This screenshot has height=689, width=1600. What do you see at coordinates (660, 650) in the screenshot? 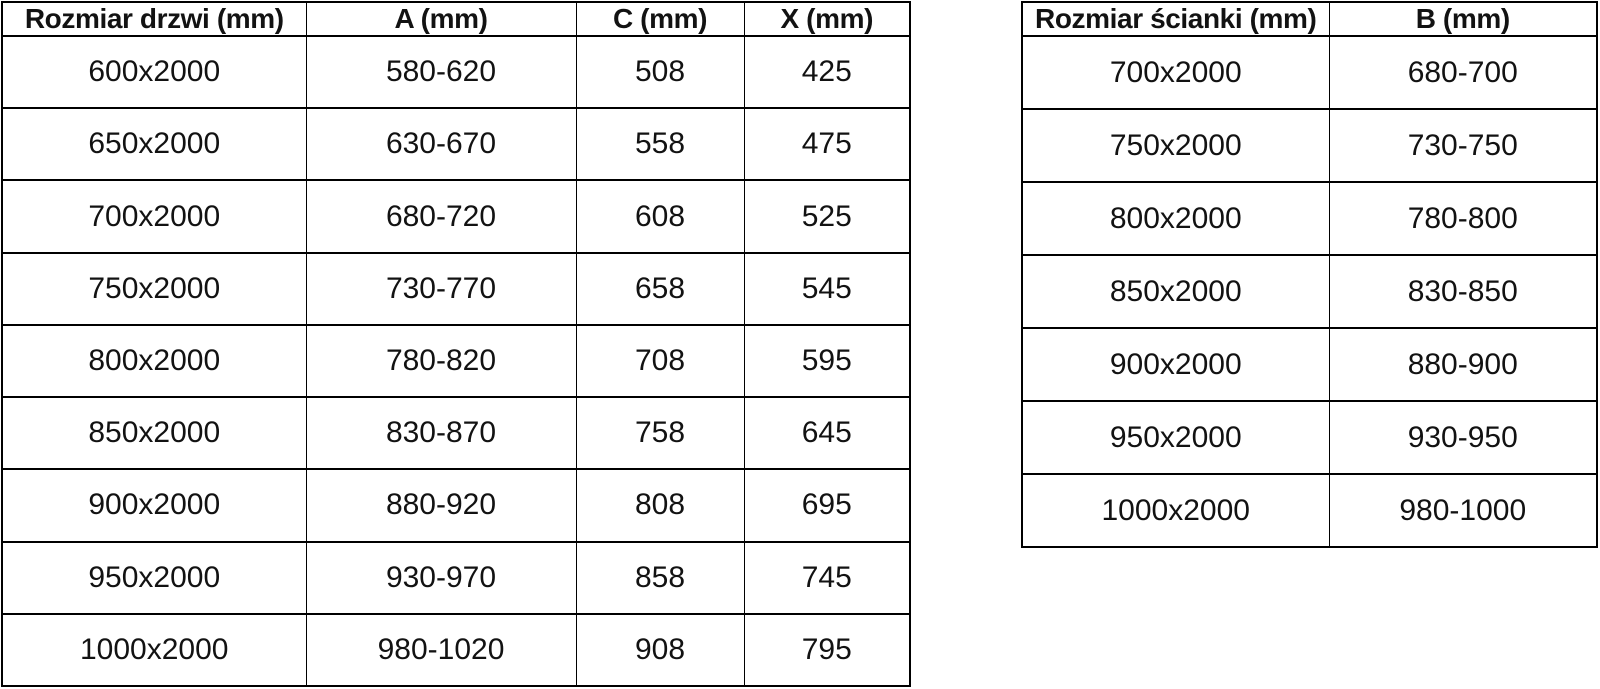
I see `table-cell: 908` at bounding box center [660, 650].